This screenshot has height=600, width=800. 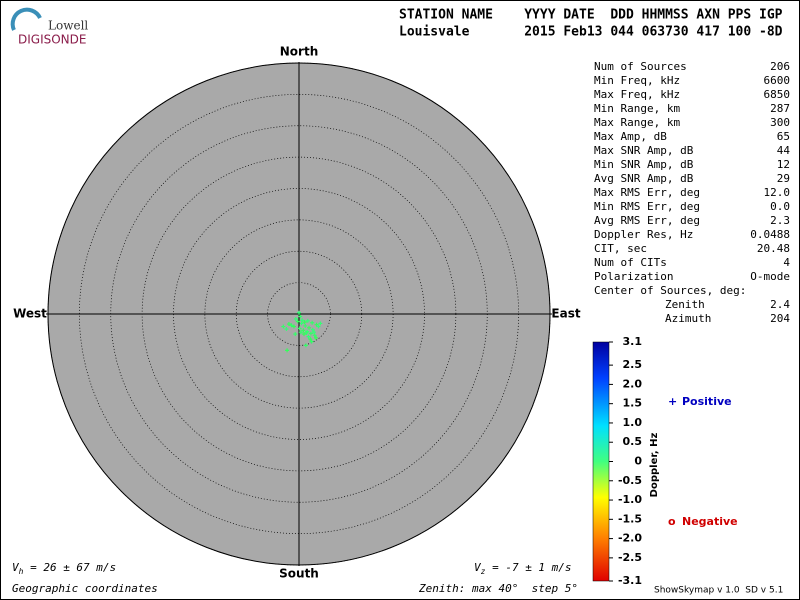 What do you see at coordinates (299, 574) in the screenshot?
I see `direction: South` at bounding box center [299, 574].